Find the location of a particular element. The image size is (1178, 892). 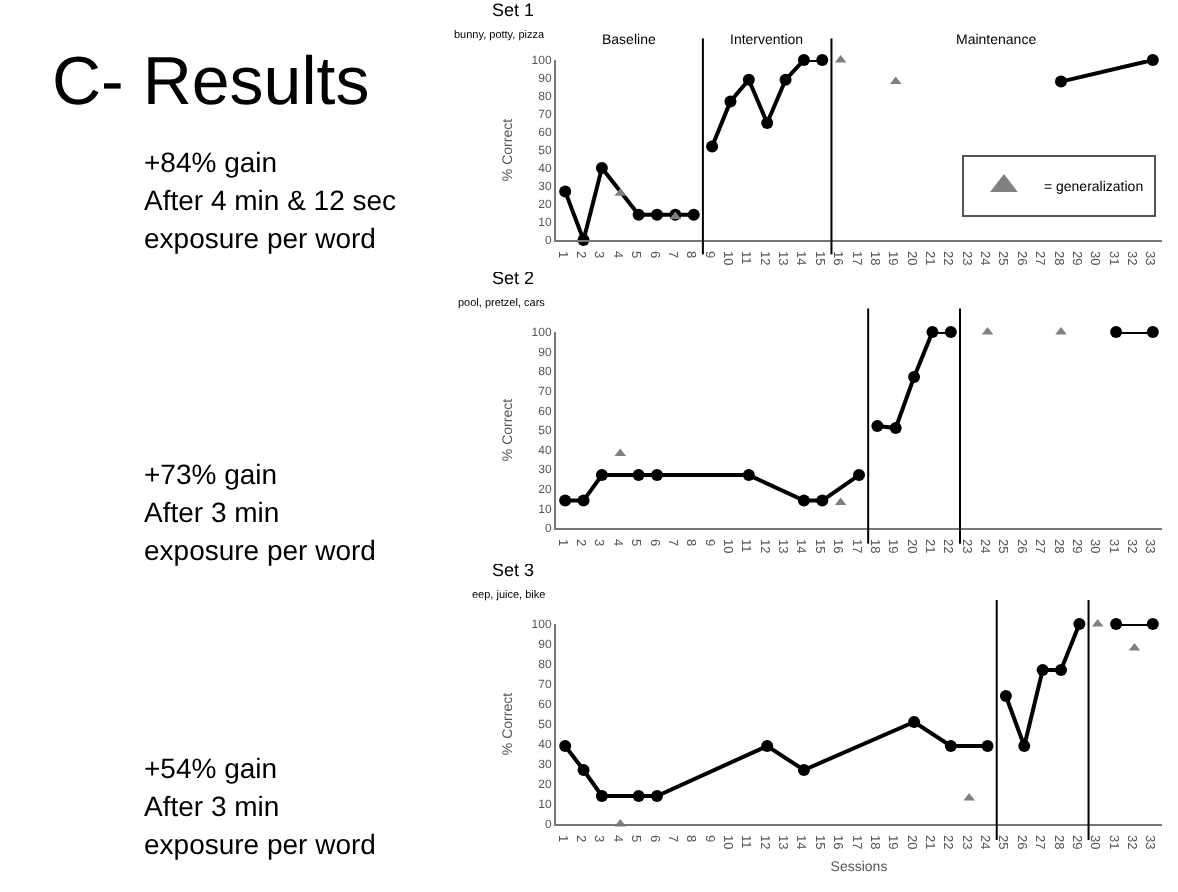

text: +54% gain After 3 min exposure per word is located at coordinates (260, 807).